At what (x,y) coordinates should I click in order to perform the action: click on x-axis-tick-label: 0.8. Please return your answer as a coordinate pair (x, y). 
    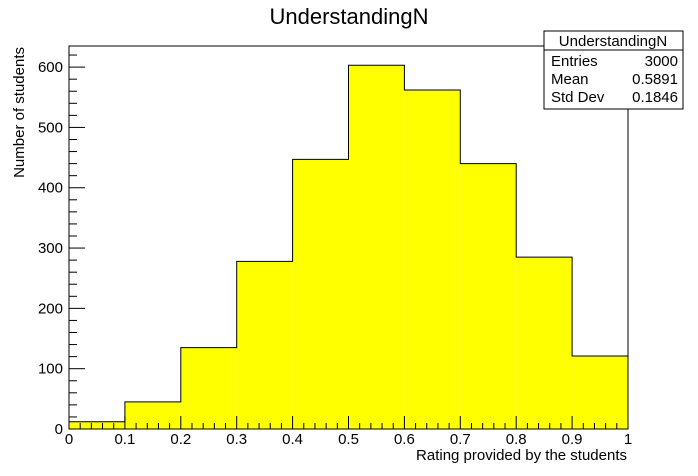
    Looking at the image, I should click on (516, 439).